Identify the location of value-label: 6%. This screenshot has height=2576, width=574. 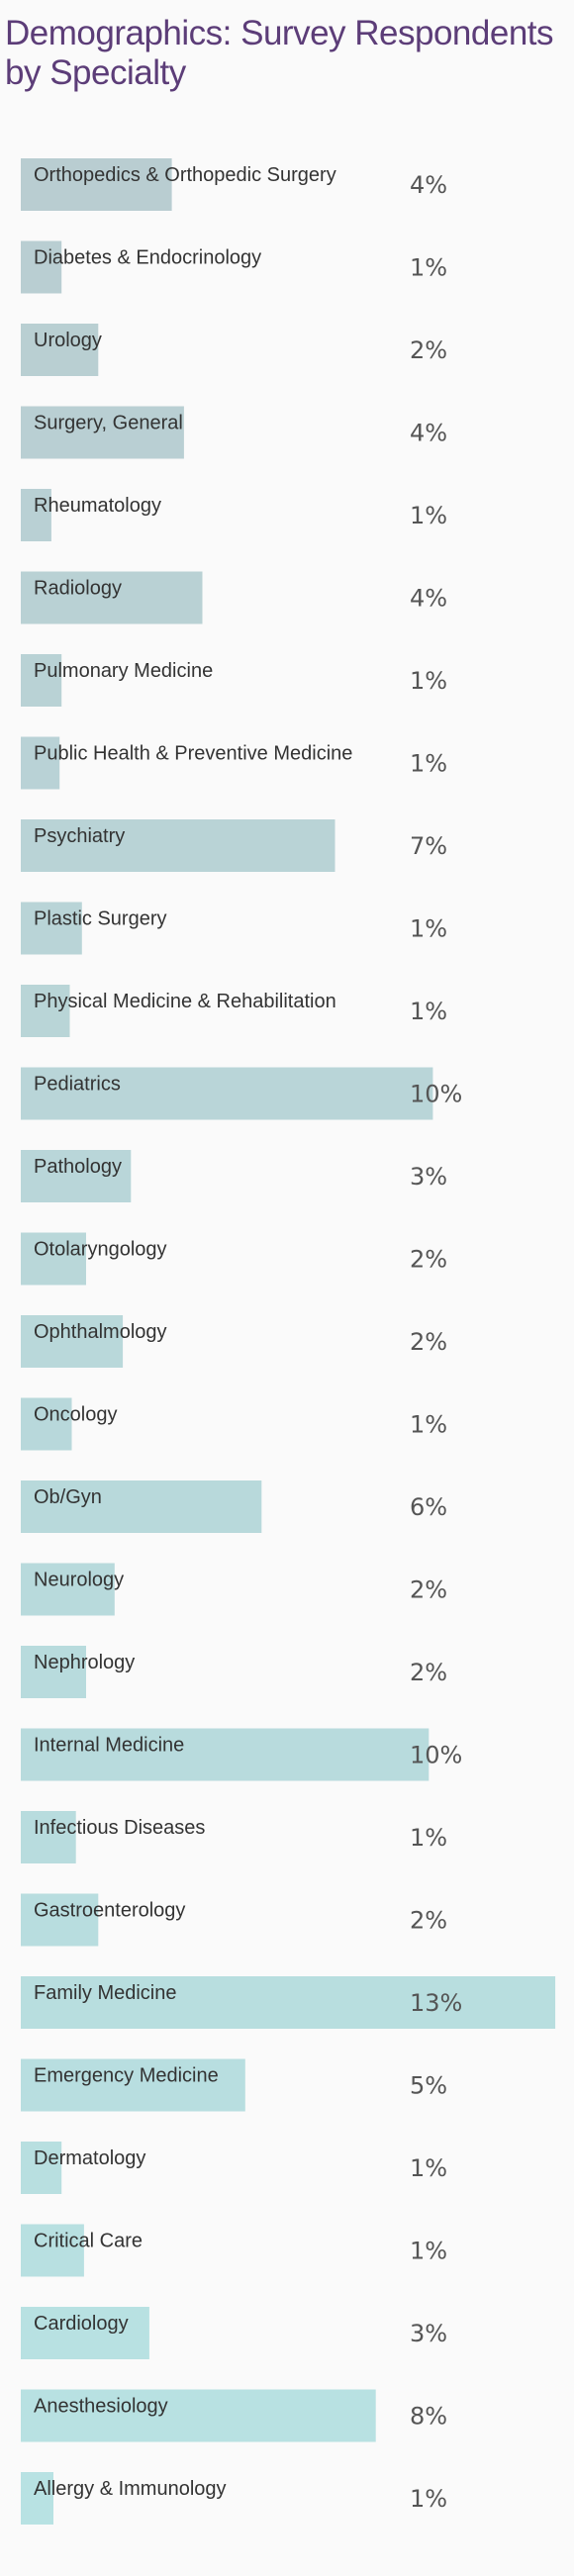
(428, 1507).